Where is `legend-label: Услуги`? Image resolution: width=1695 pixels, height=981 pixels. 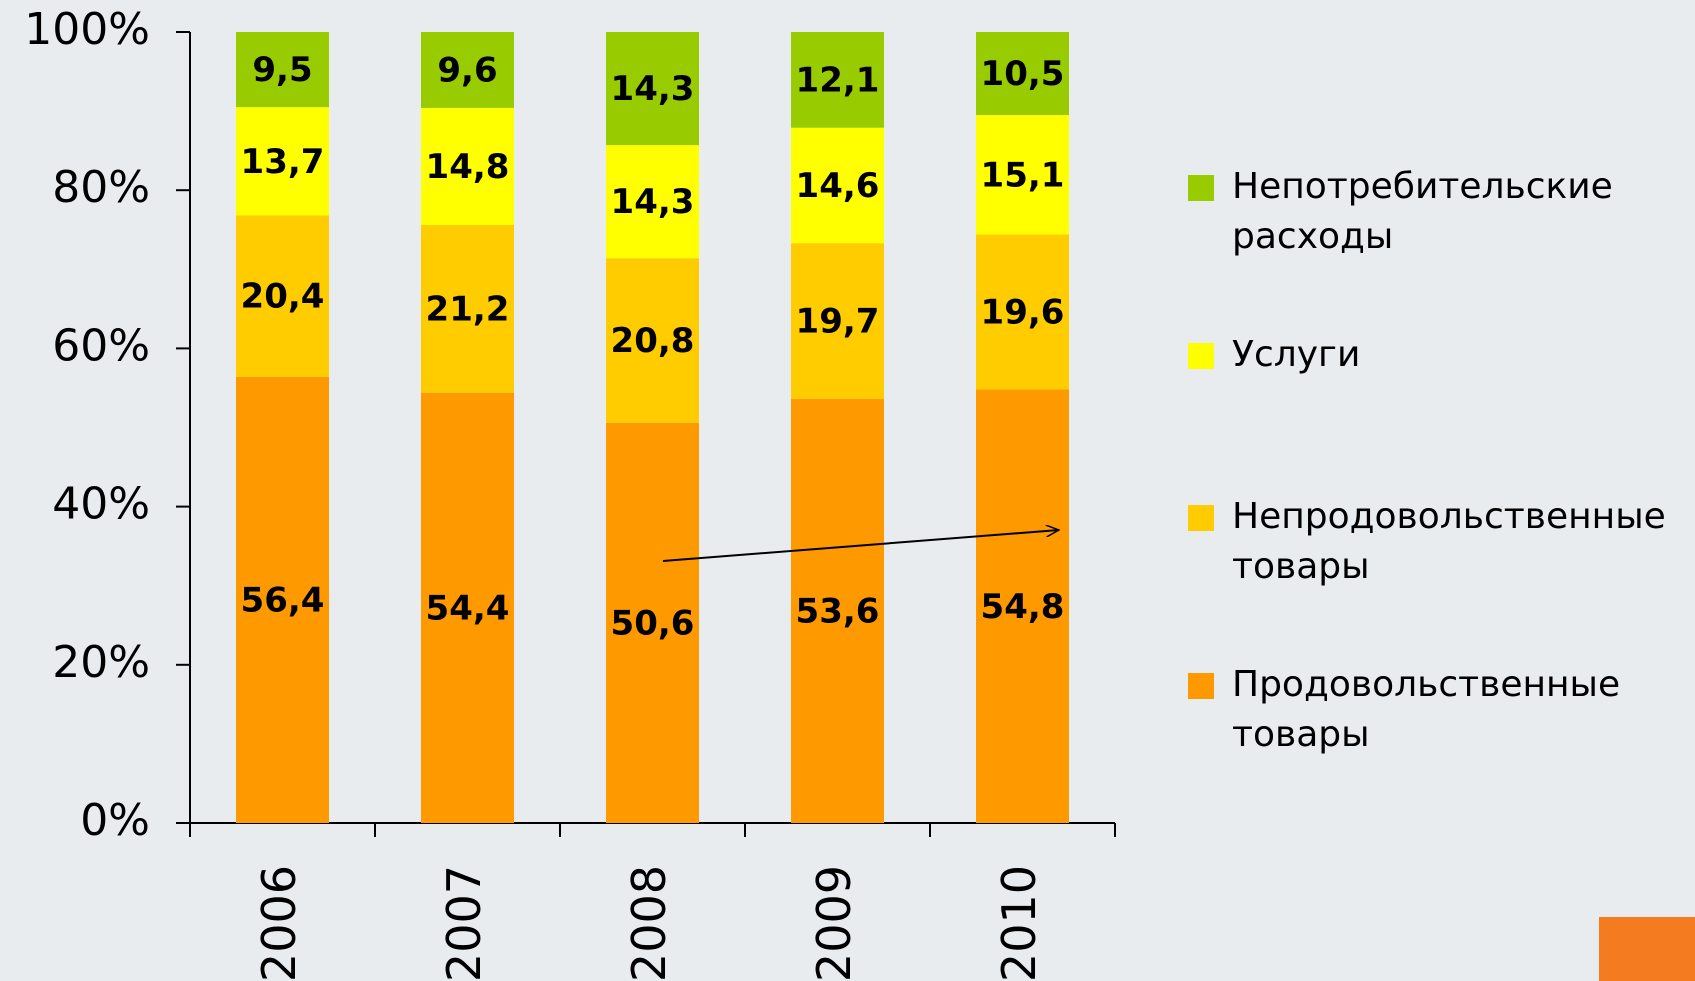
legend-label: Услуги is located at coordinates (1296, 354).